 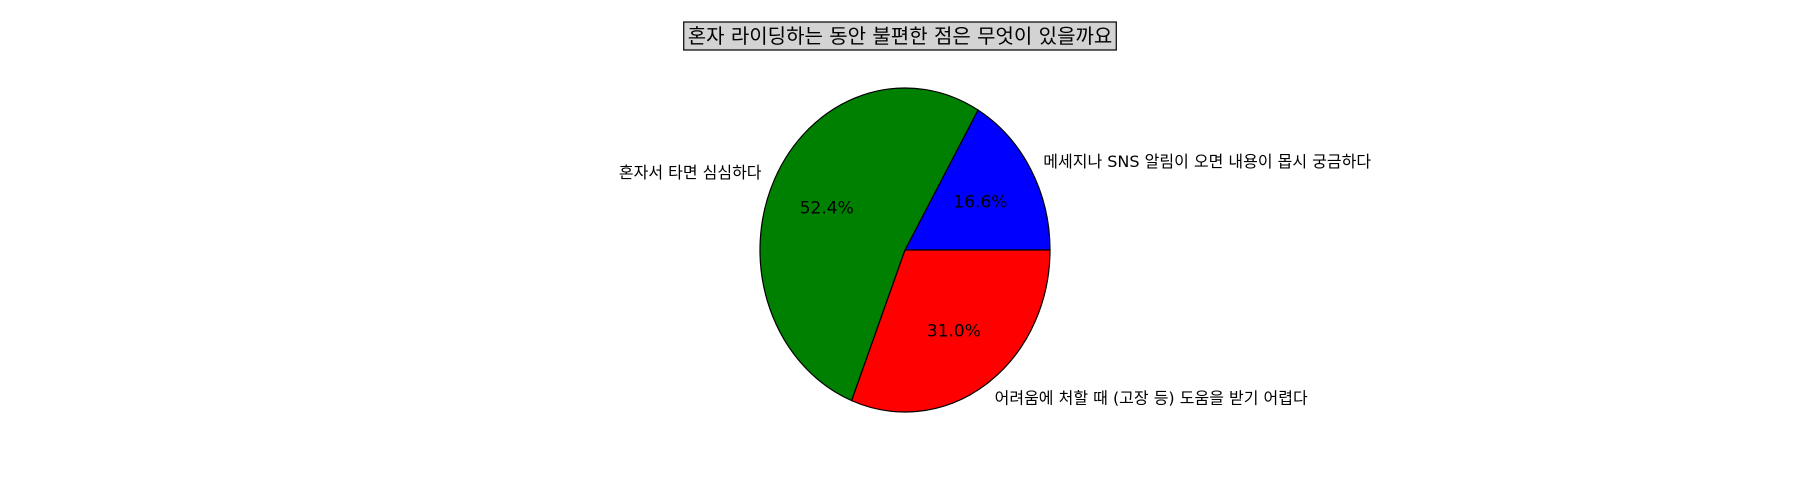 I want to click on chart-title-box: 혼자 라이딩하는 동안 불편한 점은 무엇이 있을까요, so click(x=900, y=36).